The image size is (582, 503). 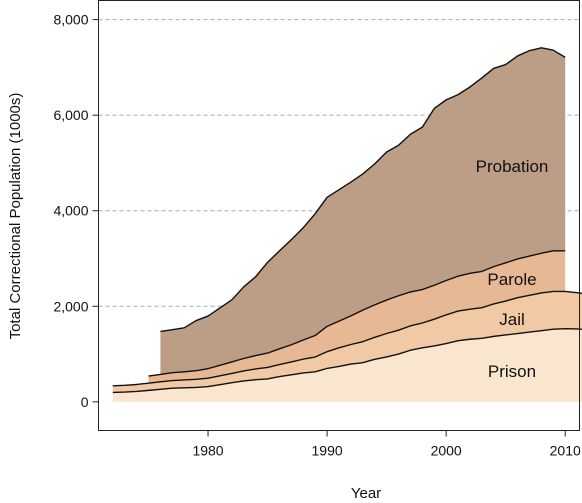 I want to click on y-tick-label-4000: 4,000, so click(x=70, y=211).